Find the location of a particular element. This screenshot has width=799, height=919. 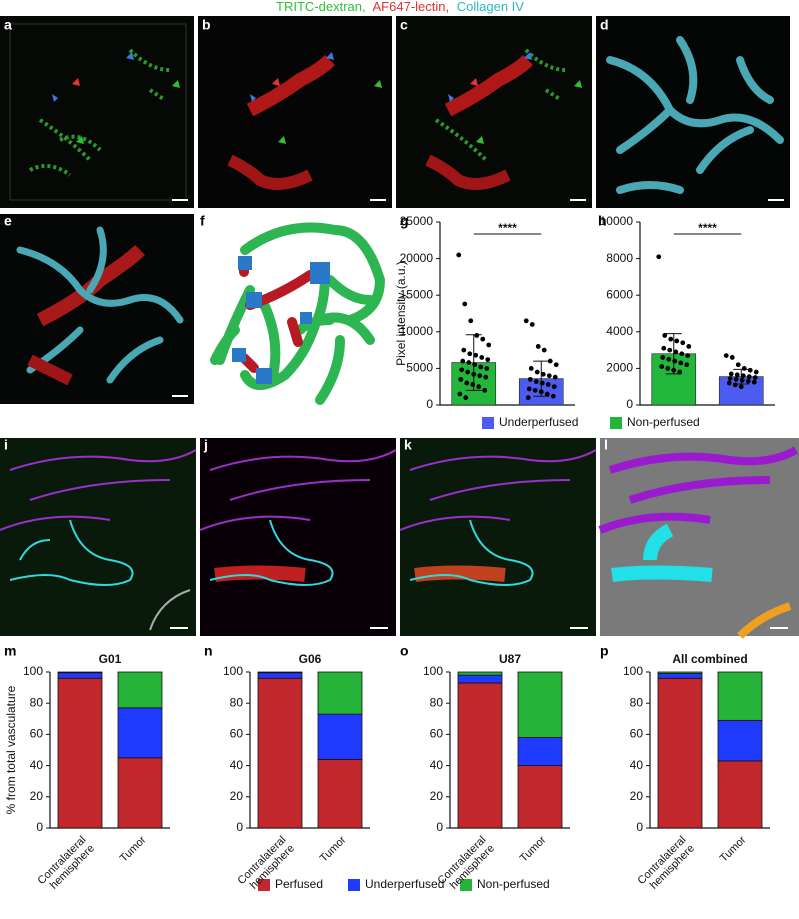

panel-label: f is located at coordinates (202, 221).